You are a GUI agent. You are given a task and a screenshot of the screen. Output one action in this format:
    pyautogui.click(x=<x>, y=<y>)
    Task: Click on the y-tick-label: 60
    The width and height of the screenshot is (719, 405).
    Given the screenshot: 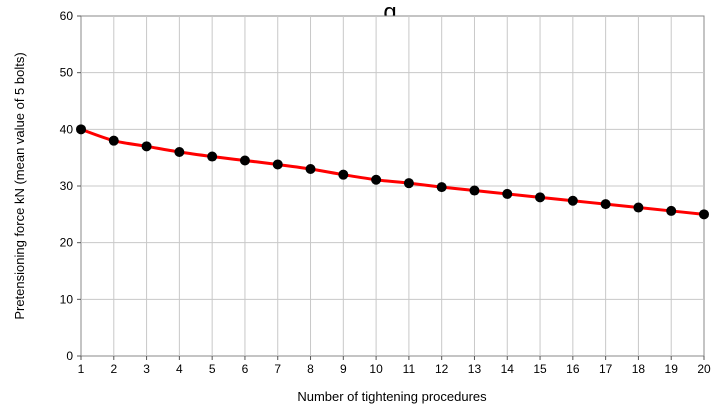 What is the action you would take?
    pyautogui.click(x=67, y=16)
    